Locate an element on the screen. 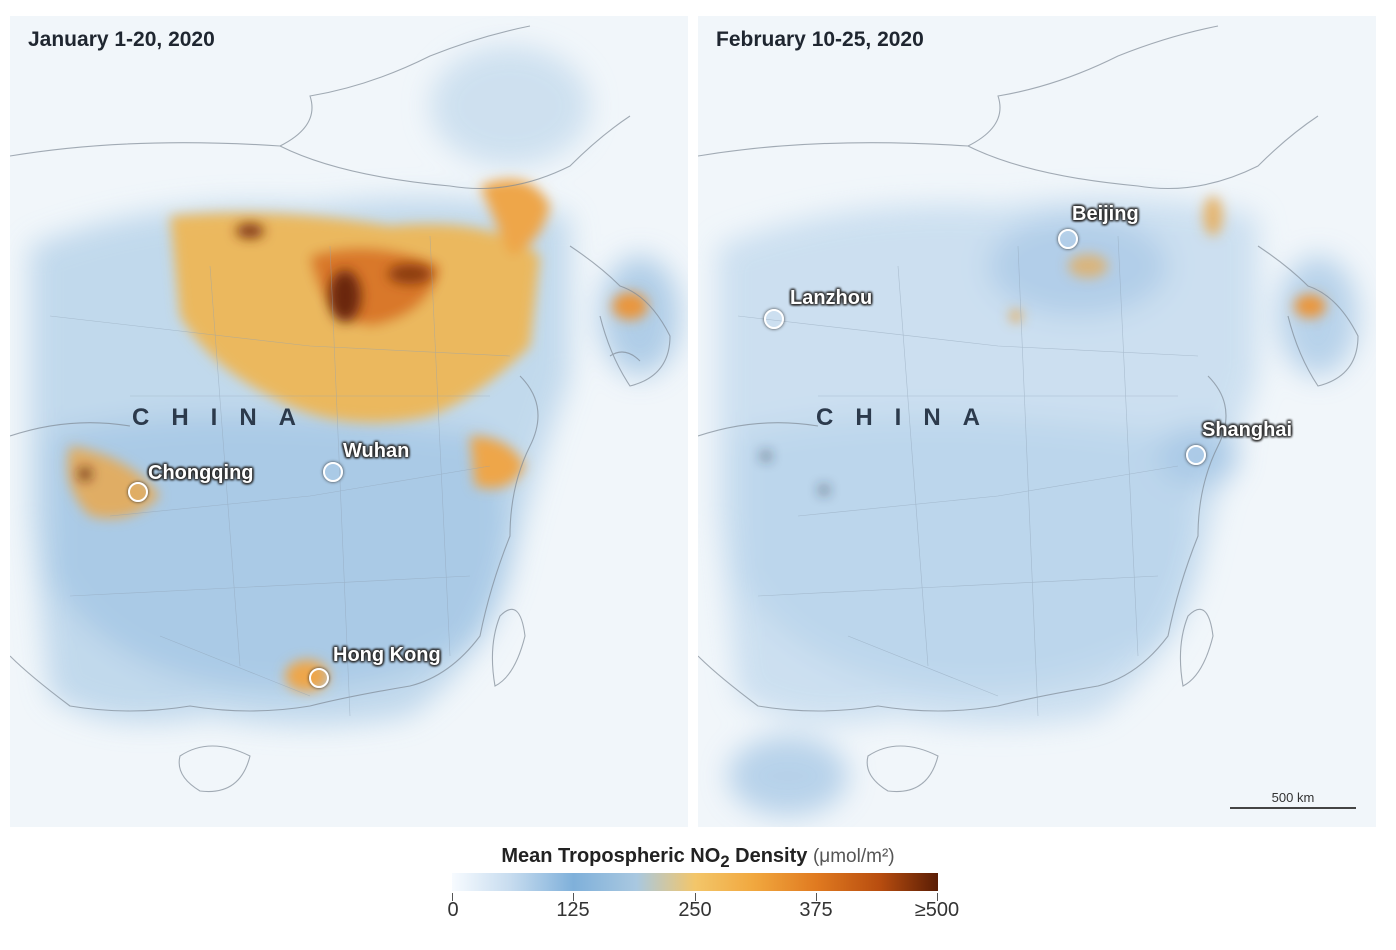 The height and width of the screenshot is (950, 1396). legend-title: Mean Tropospheric NO2 Density (μmol/m²) is located at coordinates (698, 858).